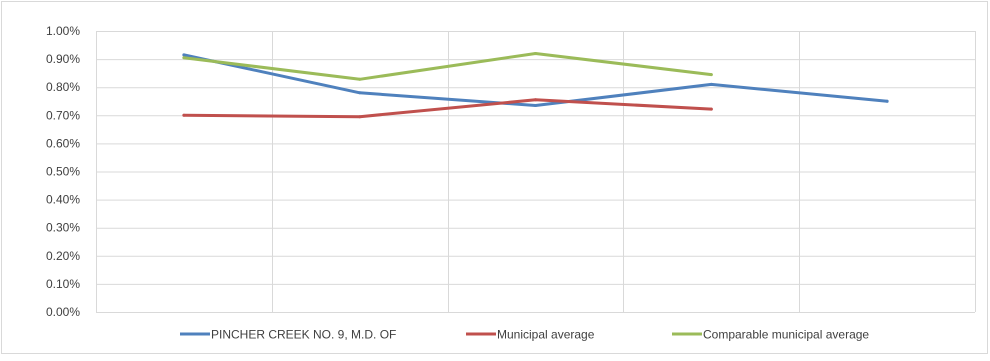 The width and height of the screenshot is (990, 361). What do you see at coordinates (546, 335) in the screenshot?
I see `legend-label: Municipal average` at bounding box center [546, 335].